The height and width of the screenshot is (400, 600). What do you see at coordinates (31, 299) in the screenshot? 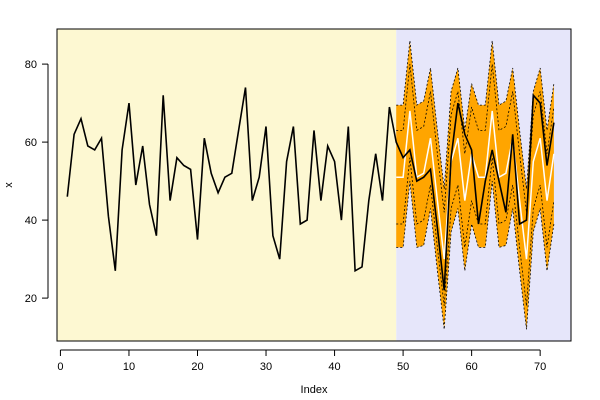
I see `y-tick-label: 20` at bounding box center [31, 299].